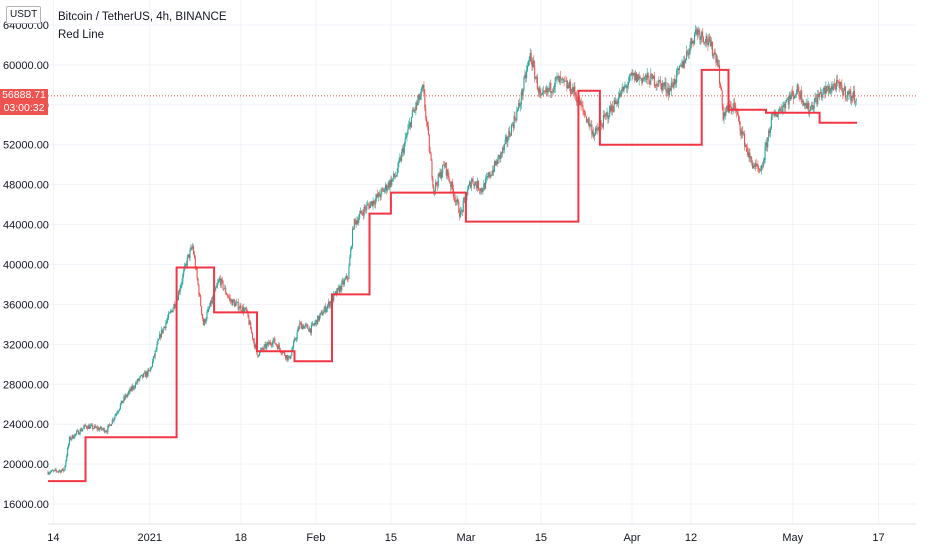  Describe the element at coordinates (24, 94) in the screenshot. I see `last-price-label: 56888.71` at that location.